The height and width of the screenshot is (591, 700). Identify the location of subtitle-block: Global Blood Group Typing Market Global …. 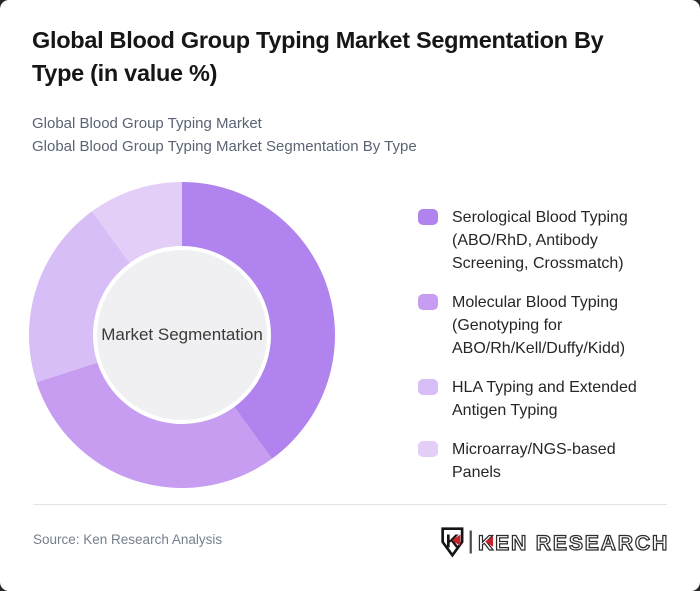
(224, 135).